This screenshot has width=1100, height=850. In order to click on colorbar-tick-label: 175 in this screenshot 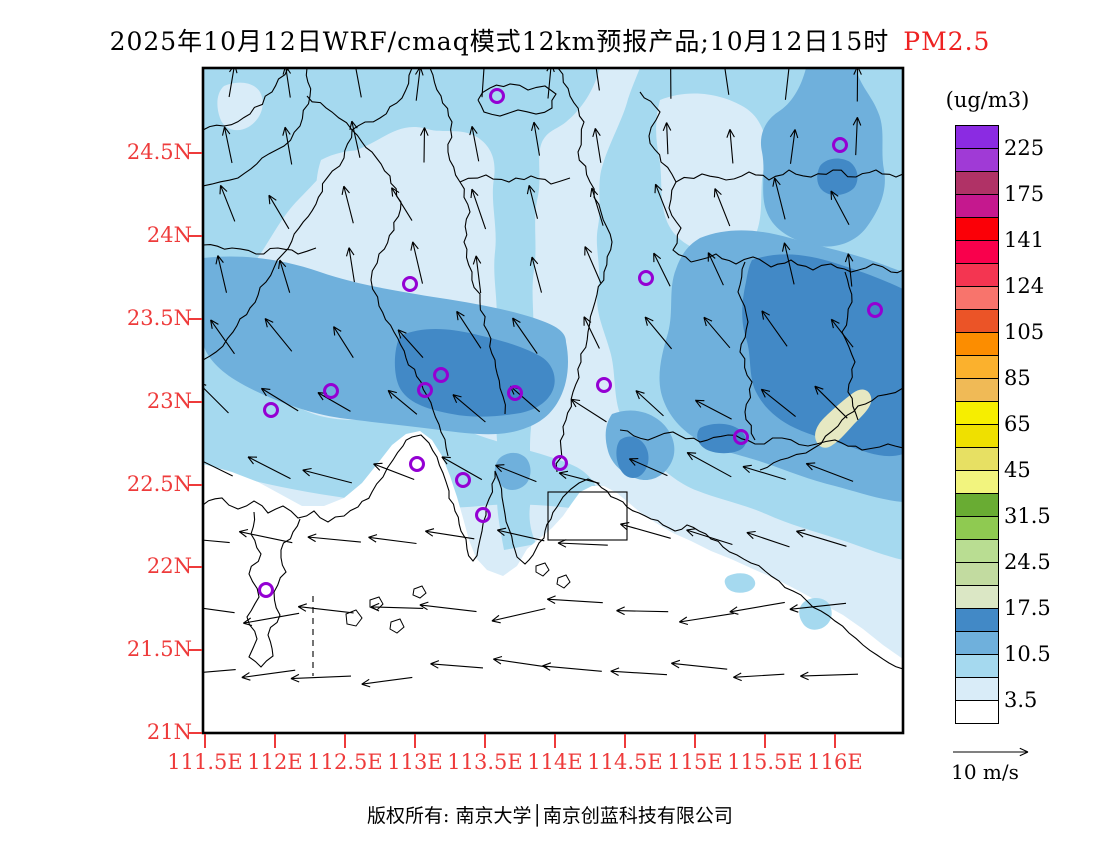, I will do `click(1024, 194)`.